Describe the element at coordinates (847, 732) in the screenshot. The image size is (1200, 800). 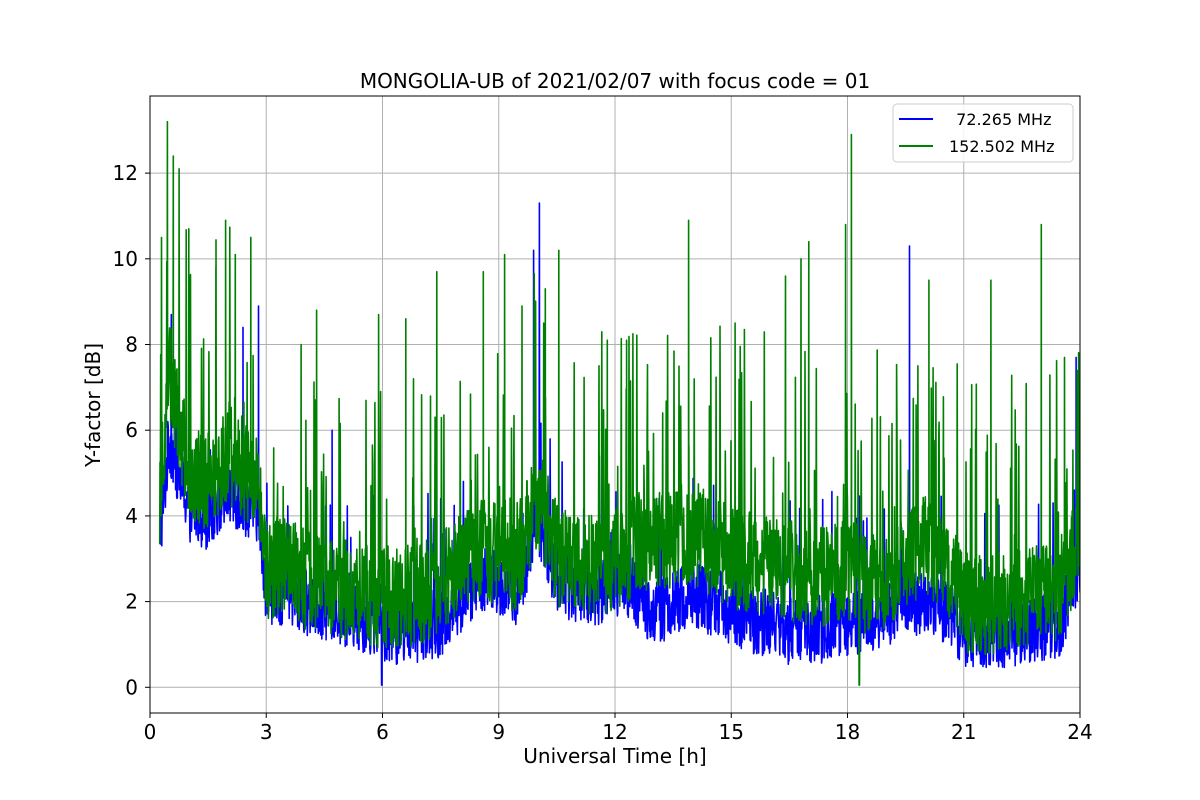
I see `x-tick-label: 18` at that location.